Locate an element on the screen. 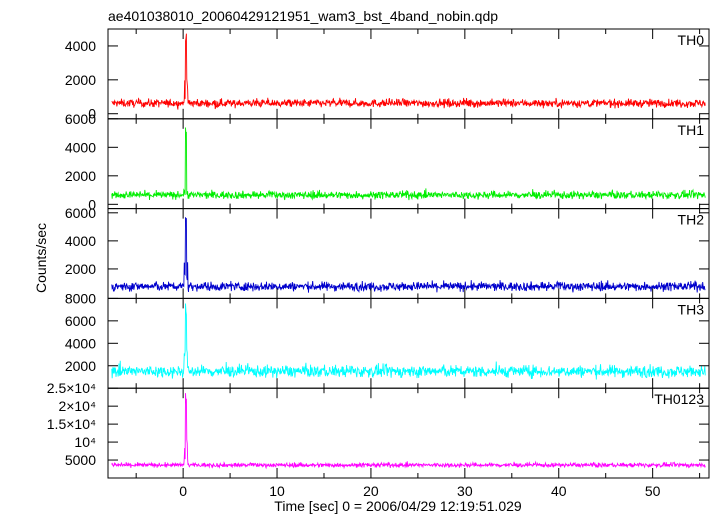  y-axis-label: Counts/sec is located at coordinates (41, 258).